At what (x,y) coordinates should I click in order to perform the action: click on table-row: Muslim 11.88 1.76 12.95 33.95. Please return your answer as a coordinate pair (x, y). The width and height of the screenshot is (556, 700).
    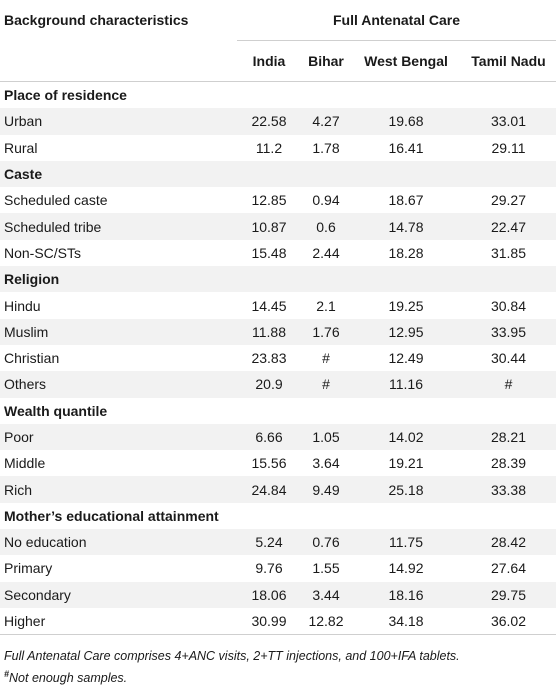
    Looking at the image, I should click on (278, 331).